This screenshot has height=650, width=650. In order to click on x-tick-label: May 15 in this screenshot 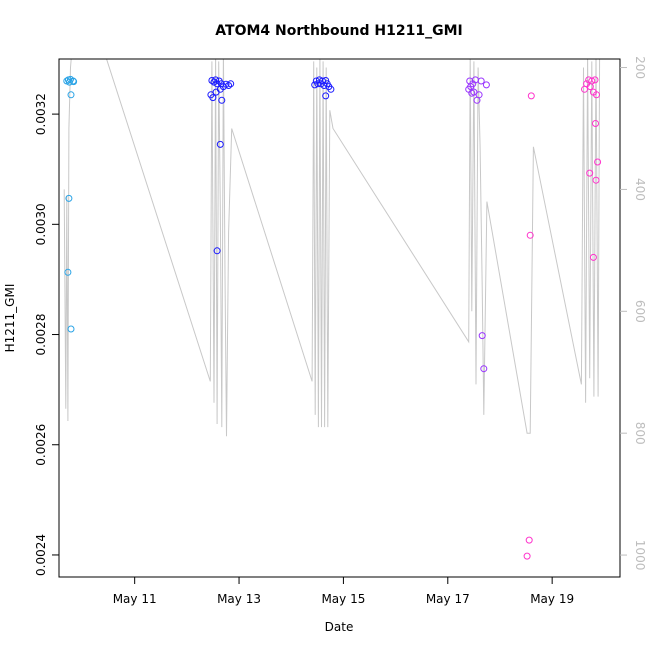, I will do `click(343, 599)`.